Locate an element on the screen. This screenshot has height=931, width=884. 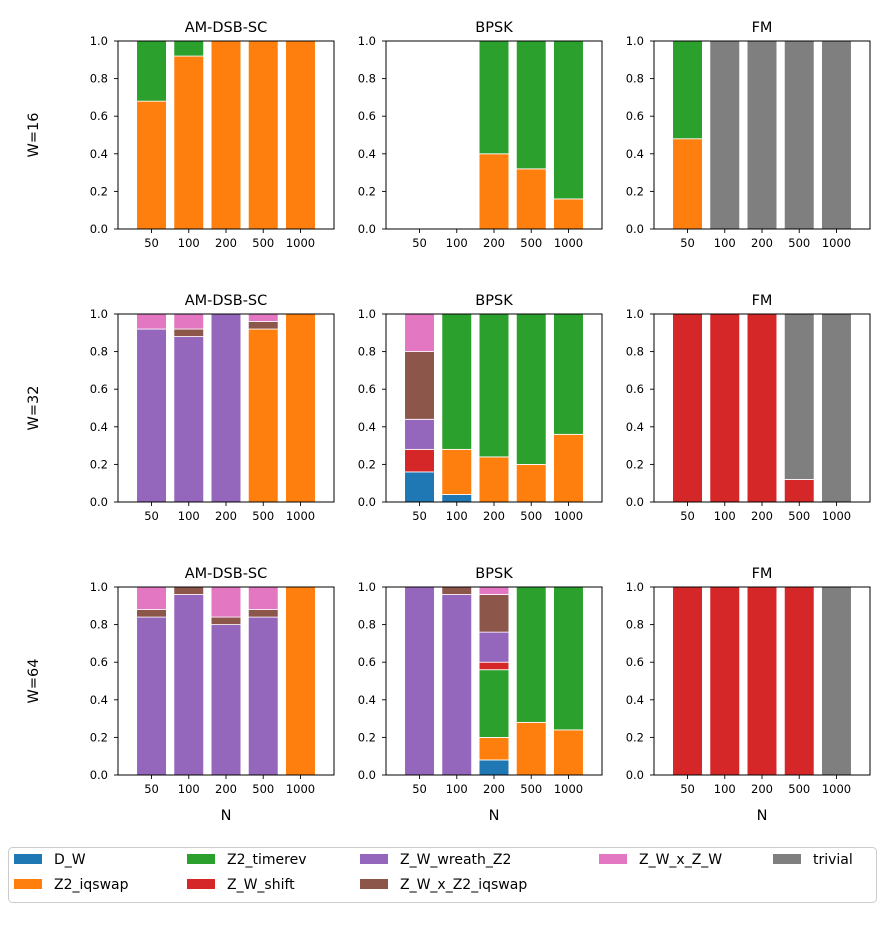
legend-label-z_w_shift: Z_W_shift is located at coordinates (261, 885).